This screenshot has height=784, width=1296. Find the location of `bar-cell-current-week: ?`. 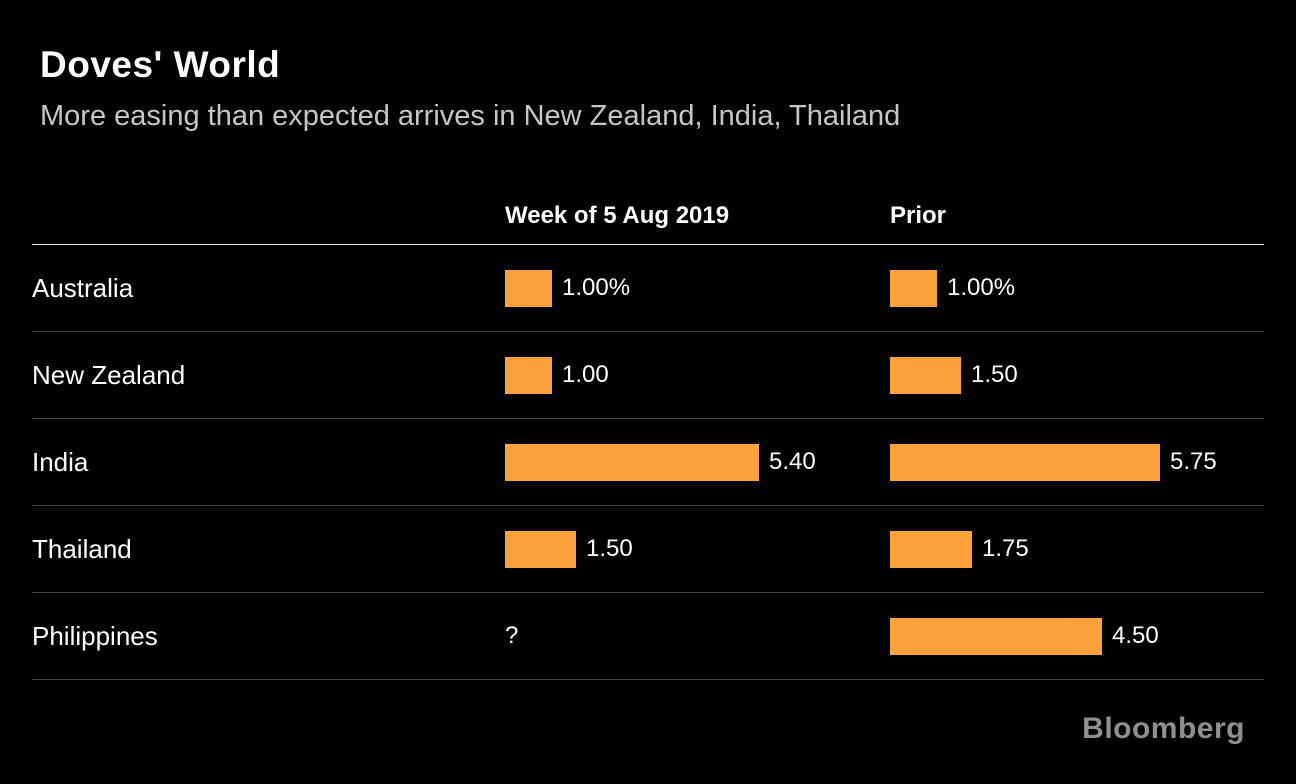

bar-cell-current-week: ? is located at coordinates (697, 636).